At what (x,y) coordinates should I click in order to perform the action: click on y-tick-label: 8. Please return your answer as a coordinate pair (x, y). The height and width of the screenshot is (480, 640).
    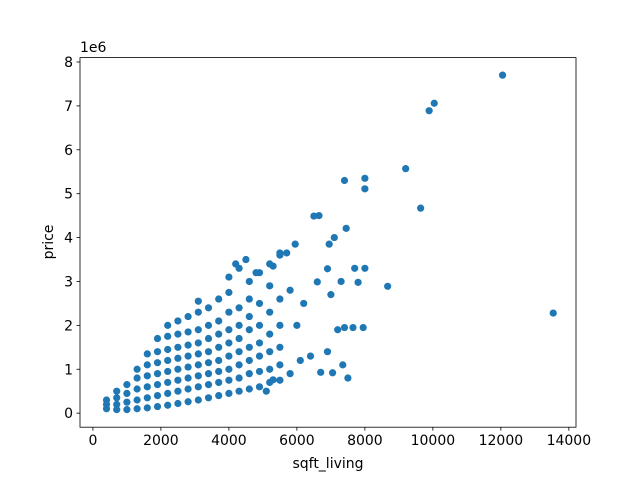
    Looking at the image, I should click on (68, 63).